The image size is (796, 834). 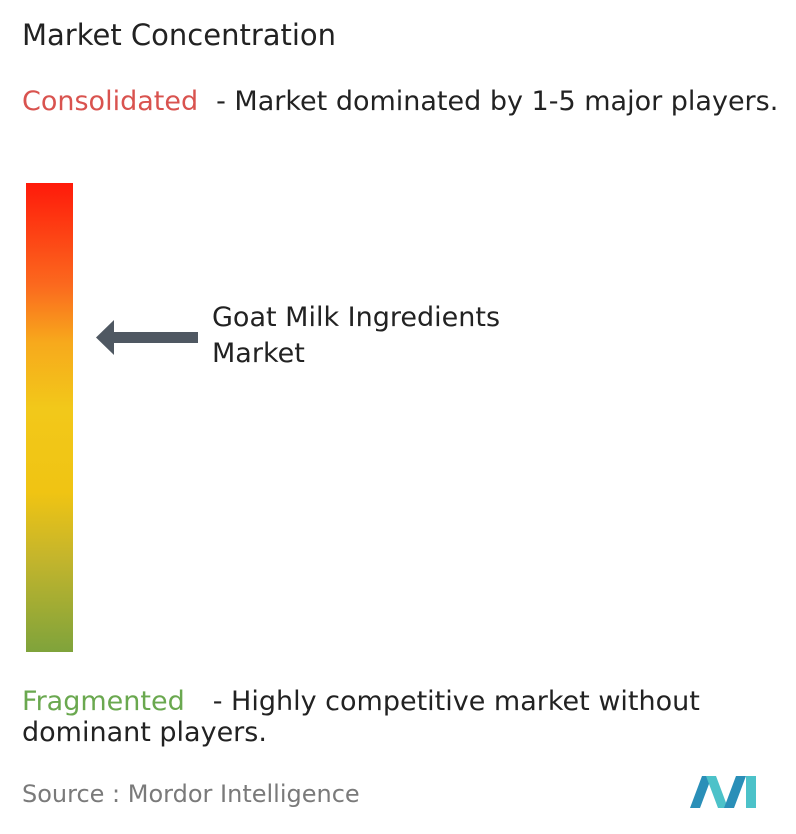 What do you see at coordinates (154, 337) in the screenshot?
I see `arrow-shaft` at bounding box center [154, 337].